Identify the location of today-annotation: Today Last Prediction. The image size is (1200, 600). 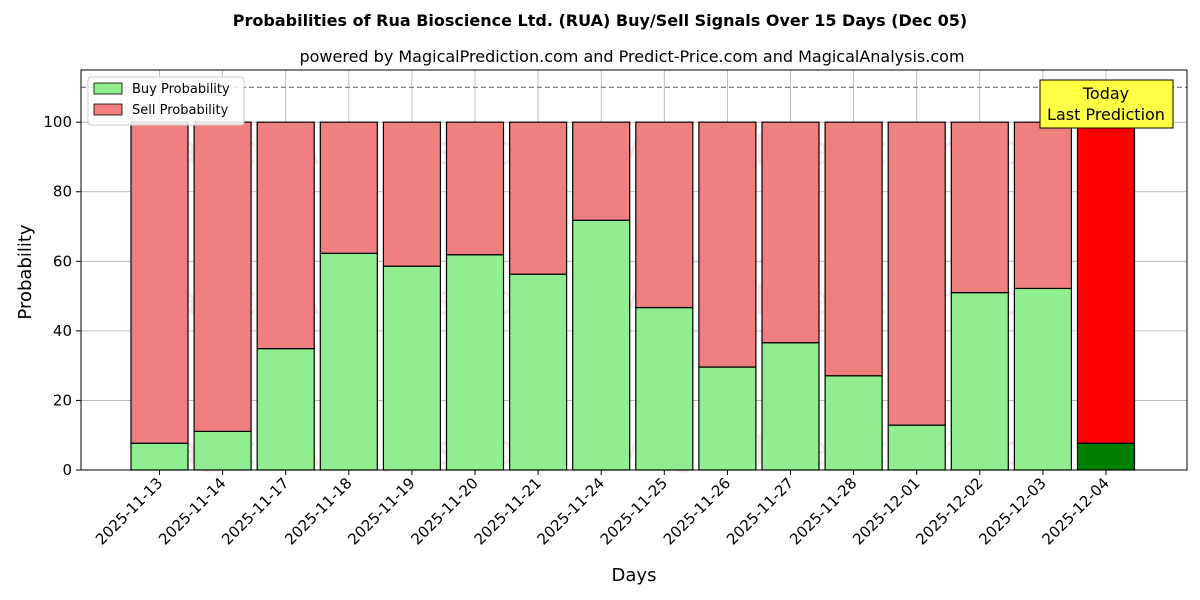
(1106, 104).